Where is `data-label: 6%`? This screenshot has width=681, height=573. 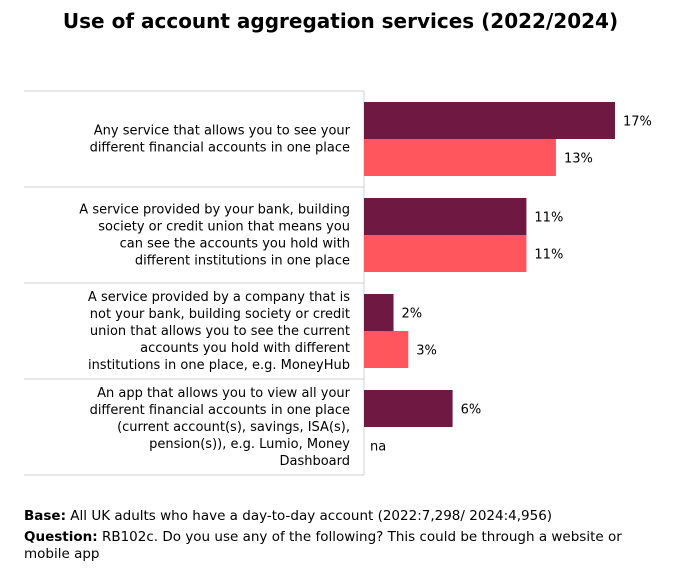
data-label: 6% is located at coordinates (471, 410).